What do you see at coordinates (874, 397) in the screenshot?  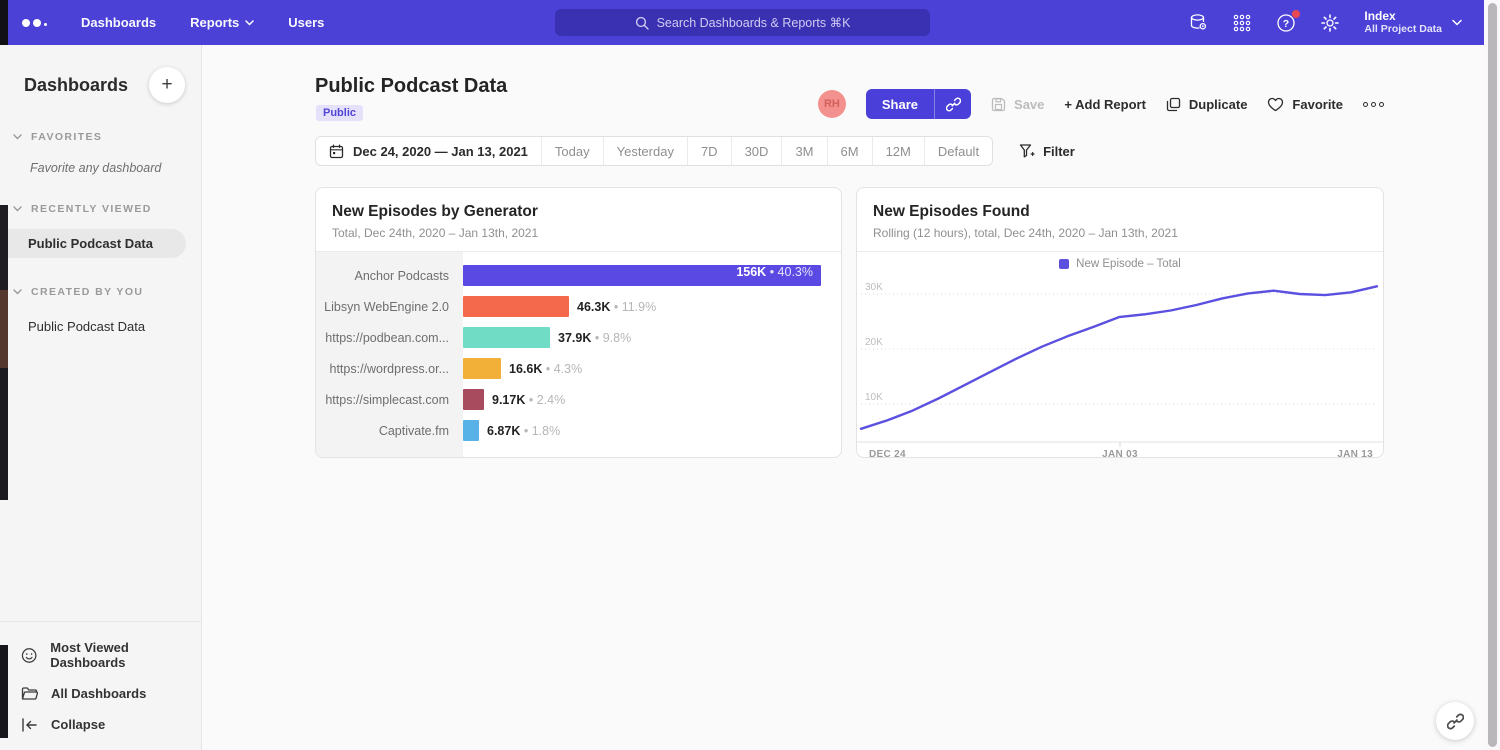 I see `y-tick-label: 10K` at bounding box center [874, 397].